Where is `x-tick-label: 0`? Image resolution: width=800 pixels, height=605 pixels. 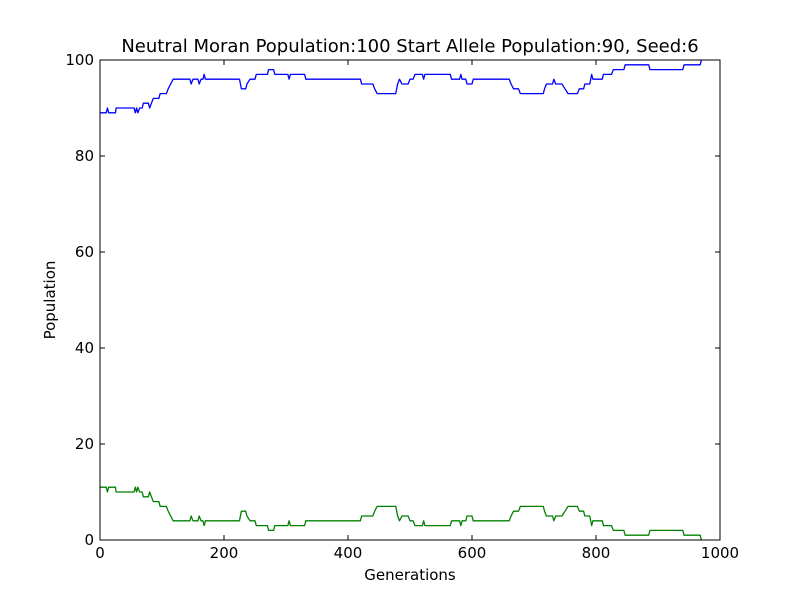
x-tick-label: 0 is located at coordinates (100, 553).